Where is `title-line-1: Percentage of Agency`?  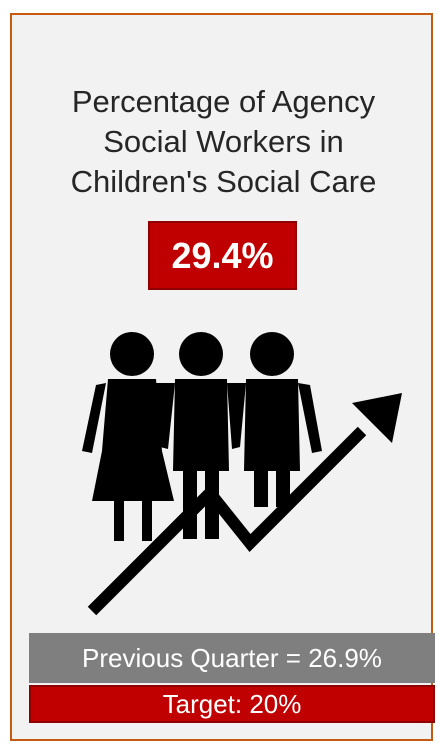 title-line-1: Percentage of Agency is located at coordinates (223, 101).